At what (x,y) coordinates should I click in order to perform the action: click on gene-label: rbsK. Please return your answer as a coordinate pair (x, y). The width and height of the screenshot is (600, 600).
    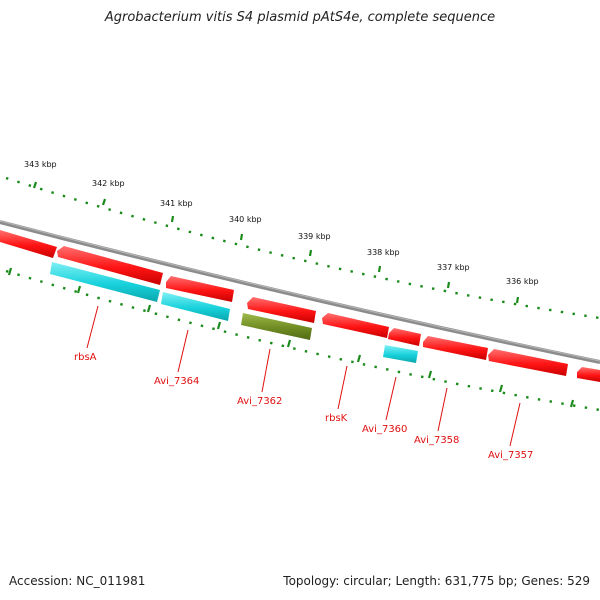
    Looking at the image, I should click on (336, 418).